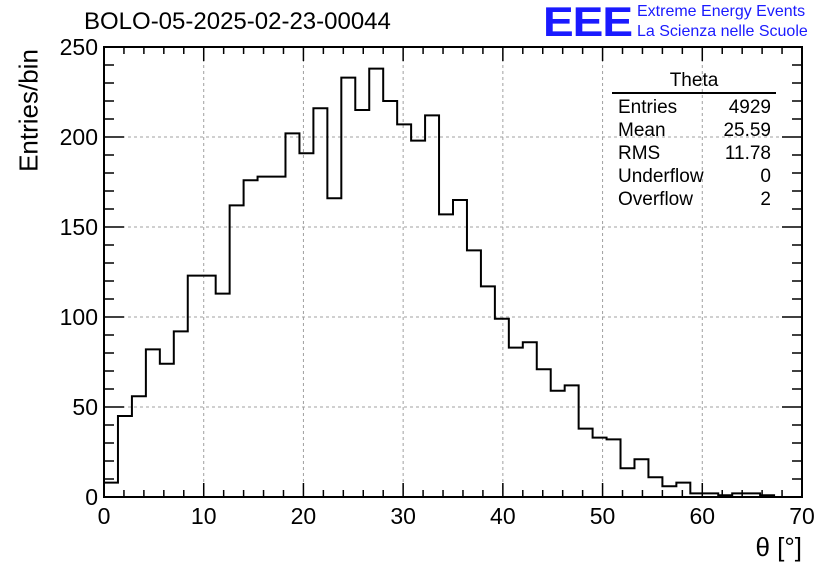 This screenshot has height=572, width=836. What do you see at coordinates (648, 107) in the screenshot?
I see `stats-label: Entries` at bounding box center [648, 107].